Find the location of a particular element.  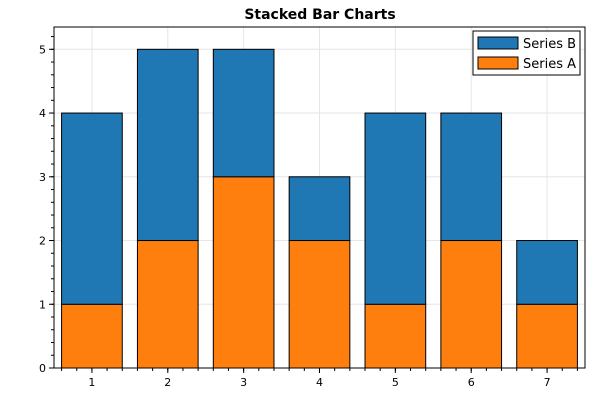

x-tick-label: 3 is located at coordinates (243, 382).